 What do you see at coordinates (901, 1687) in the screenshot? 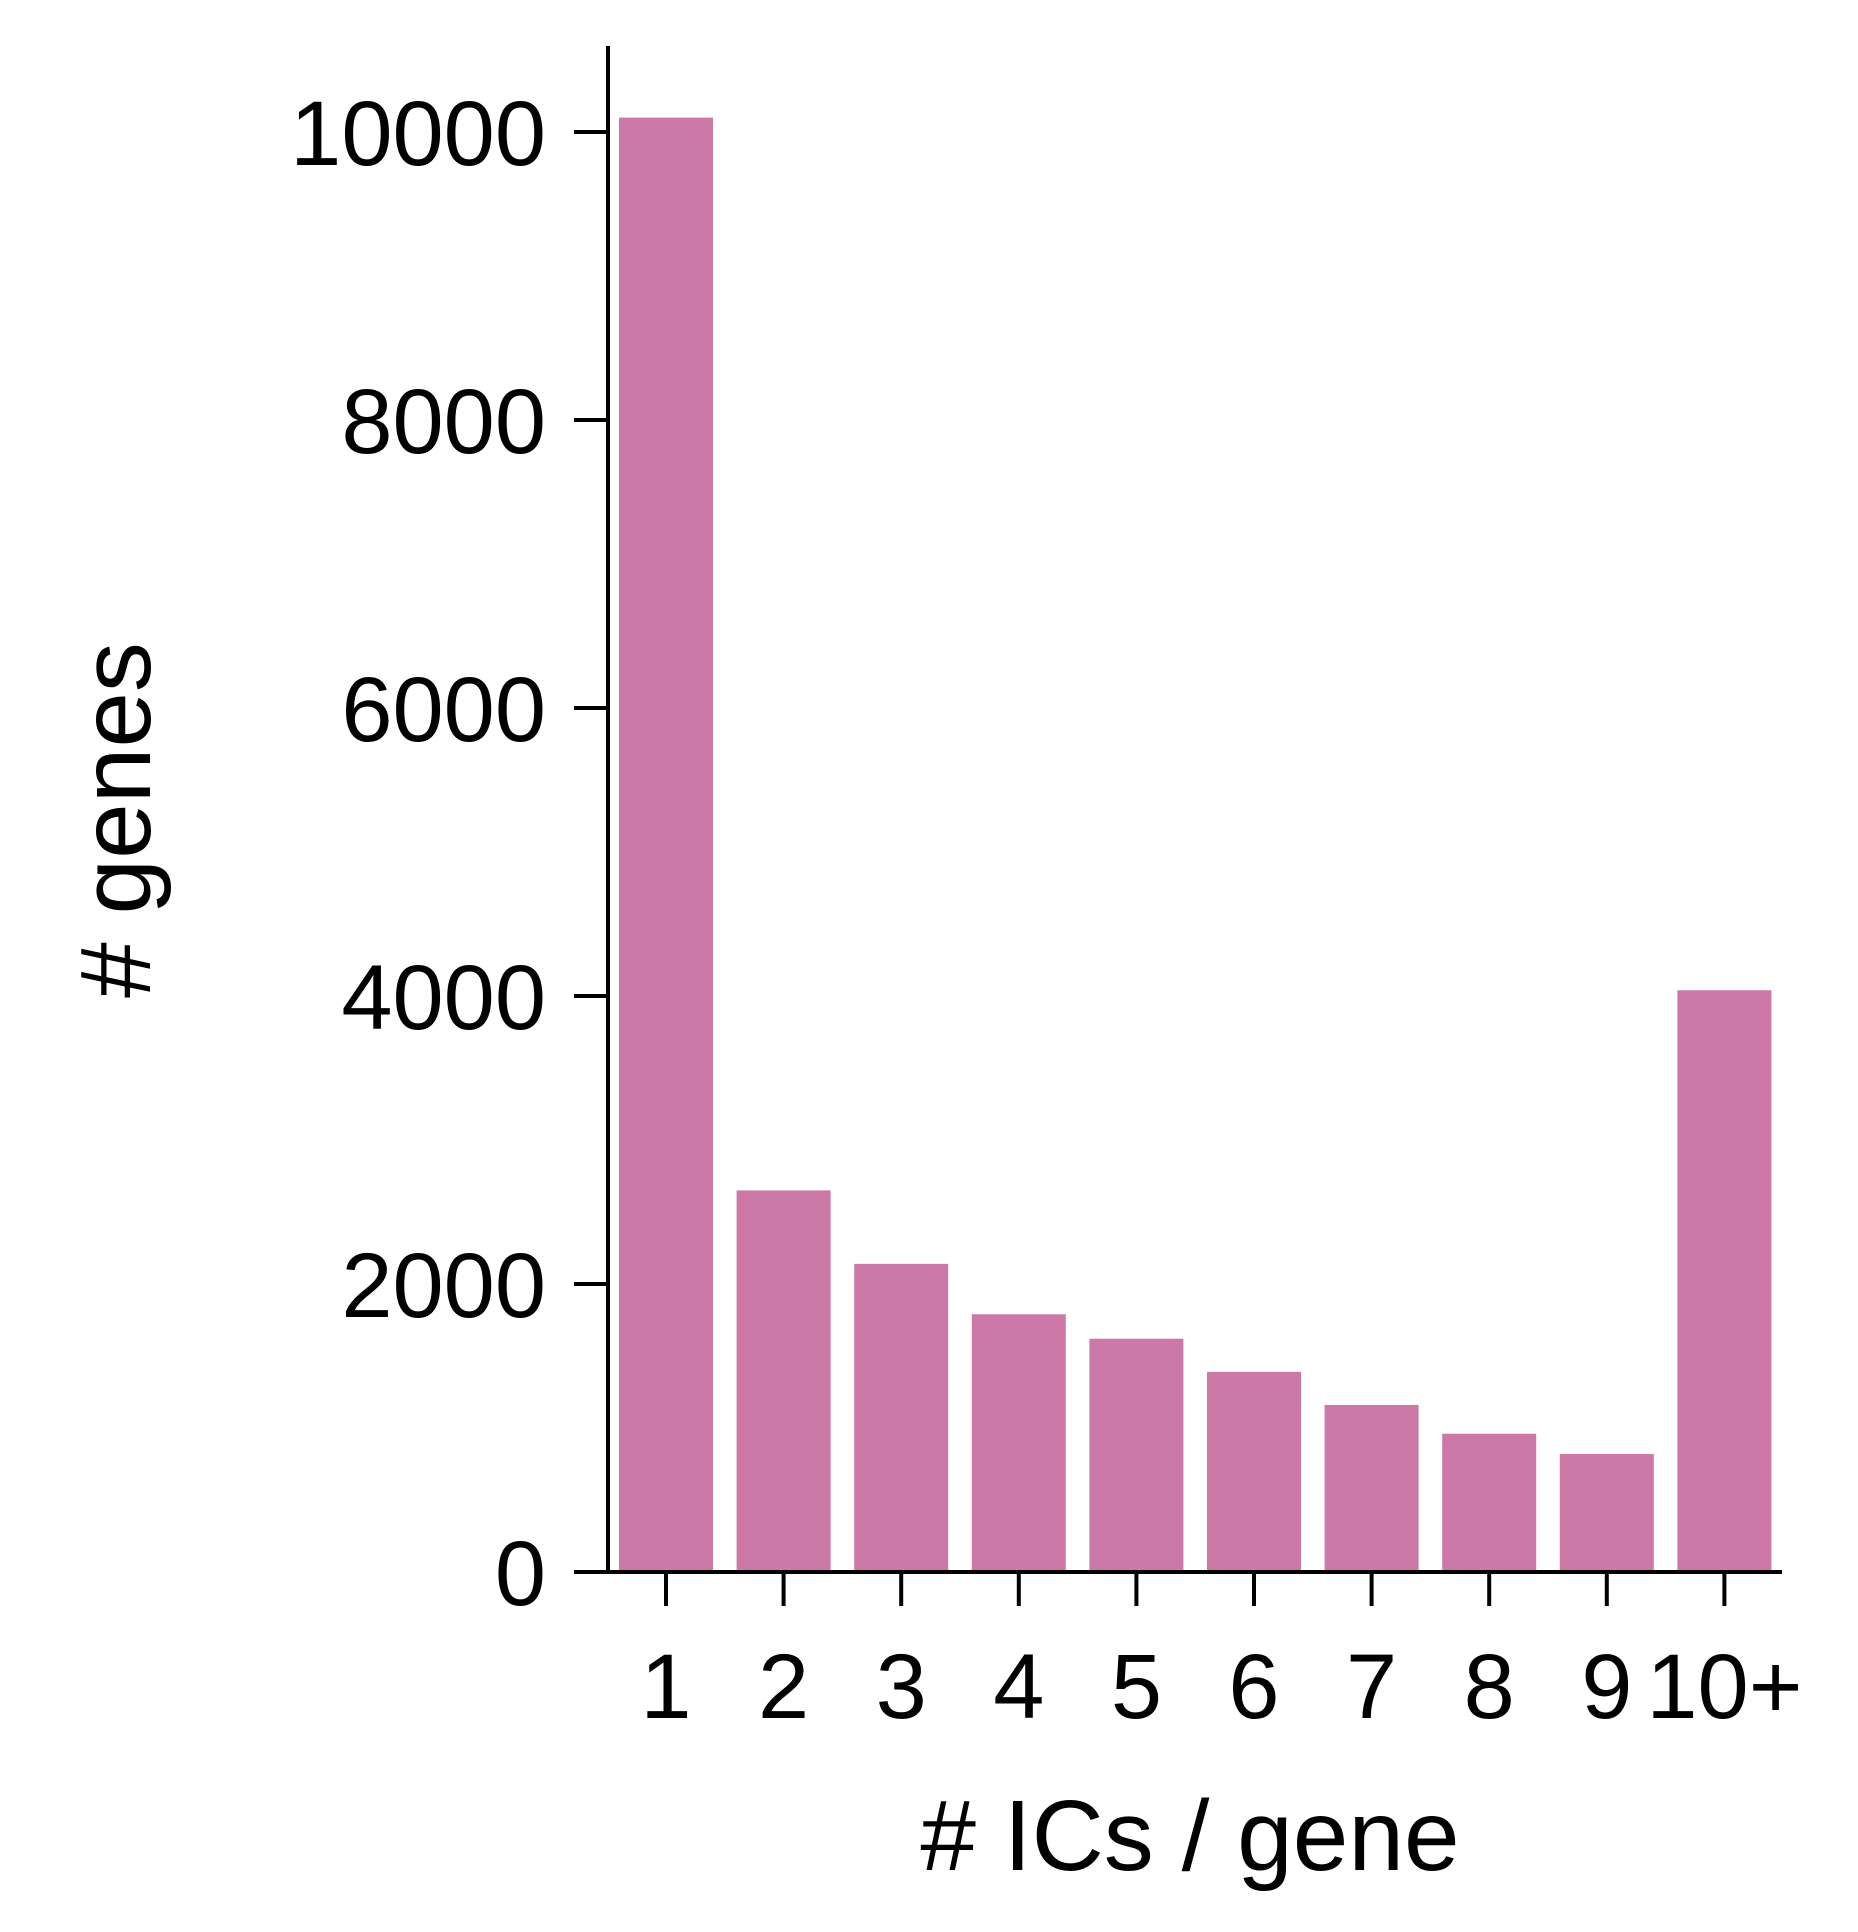
I see `x-tick-label: 3` at bounding box center [901, 1687].